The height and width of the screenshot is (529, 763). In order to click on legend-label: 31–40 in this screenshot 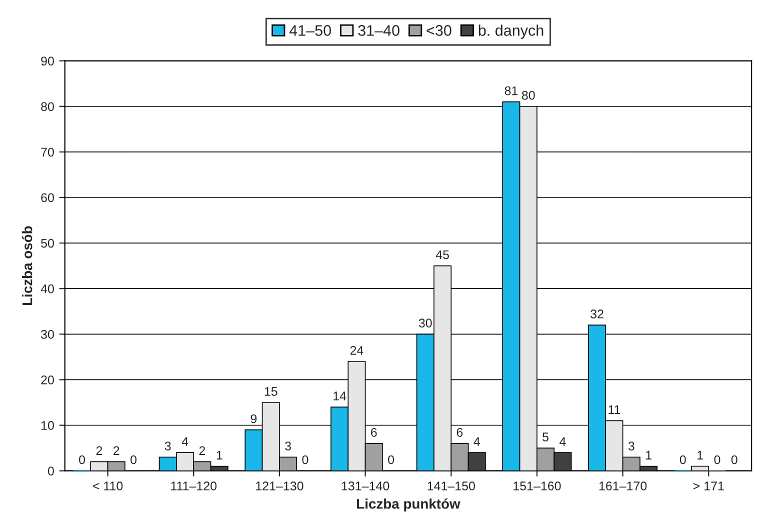, I will do `click(379, 30)`.